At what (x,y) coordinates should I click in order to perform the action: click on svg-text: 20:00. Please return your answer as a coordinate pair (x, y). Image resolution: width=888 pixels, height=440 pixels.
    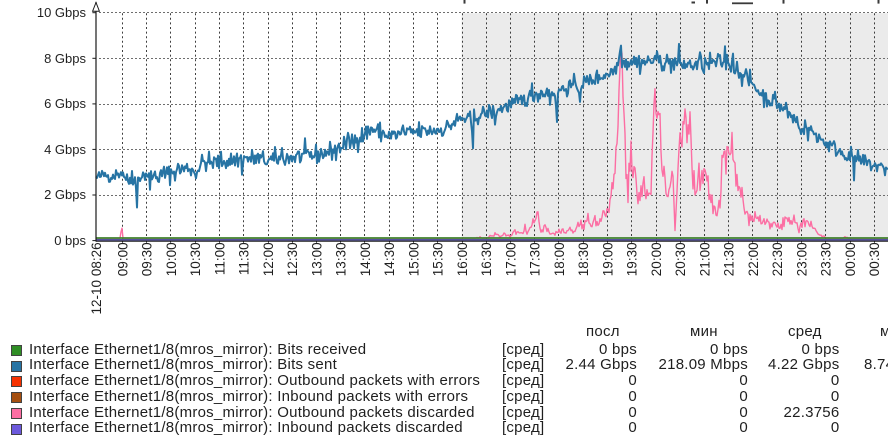
    Looking at the image, I should click on (656, 259).